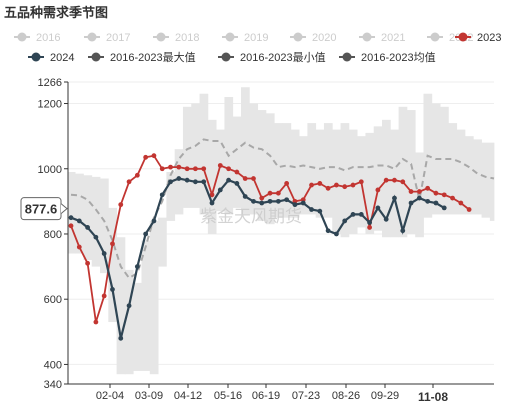 This screenshot has height=403, width=521. I want to click on legend-item-2016-2023最大值: 2016-2023最大值, so click(142, 57).